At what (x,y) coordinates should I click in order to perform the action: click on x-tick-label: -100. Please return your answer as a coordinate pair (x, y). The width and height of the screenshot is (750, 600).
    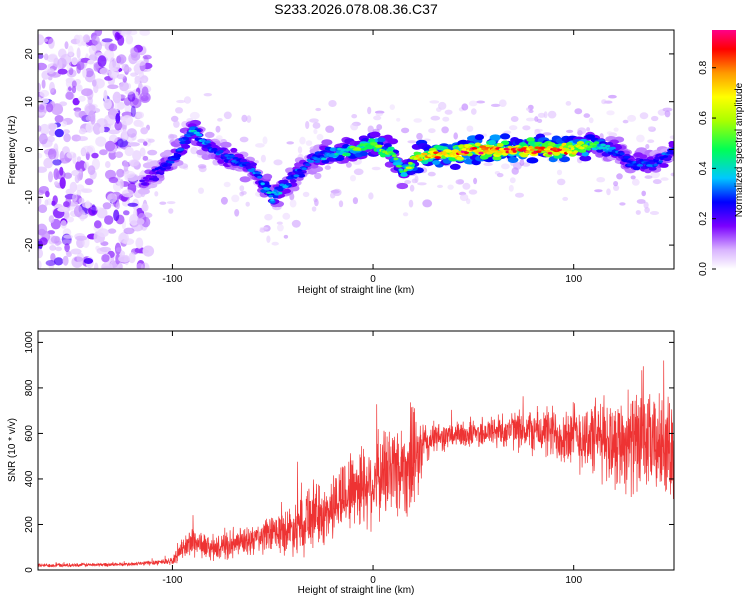
    Looking at the image, I should click on (172, 580).